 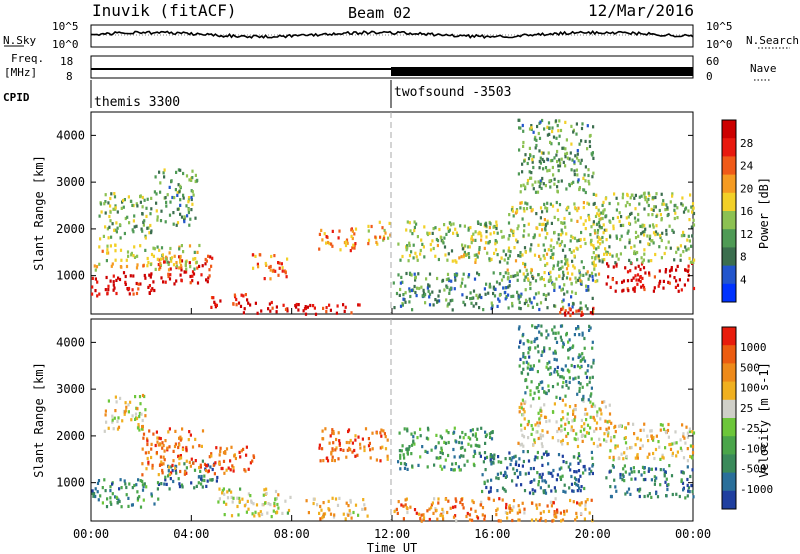 What do you see at coordinates (750, 367) in the screenshot?
I see `colorbar-tick-label: 500` at bounding box center [750, 367].